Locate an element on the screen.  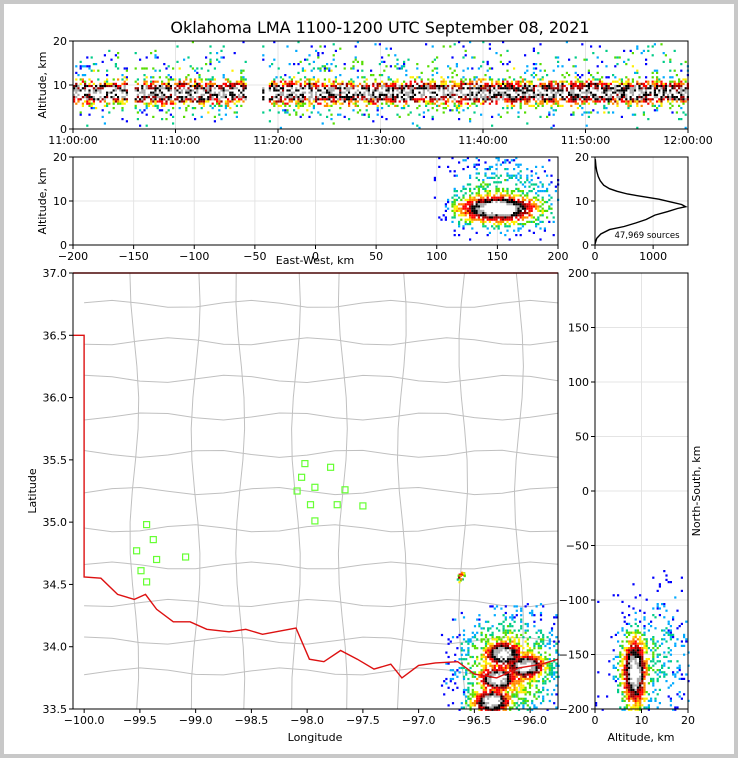
plan-view-density is located at coordinates (500, 641).